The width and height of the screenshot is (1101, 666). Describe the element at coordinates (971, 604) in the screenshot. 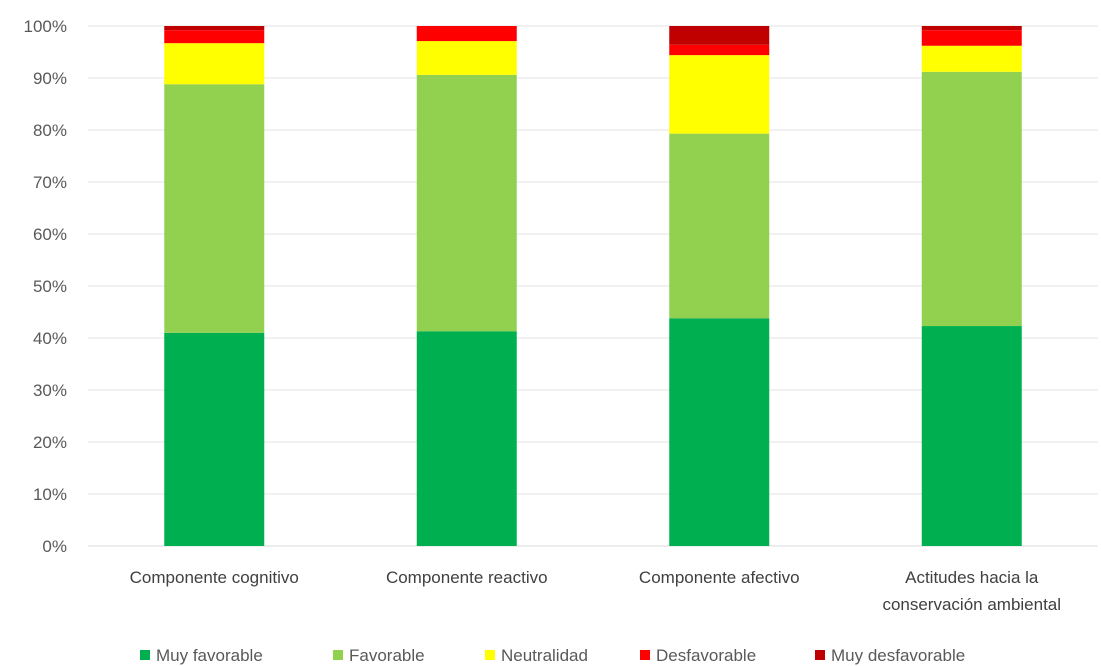

I see `x-category-label: conservación ambiental` at that location.